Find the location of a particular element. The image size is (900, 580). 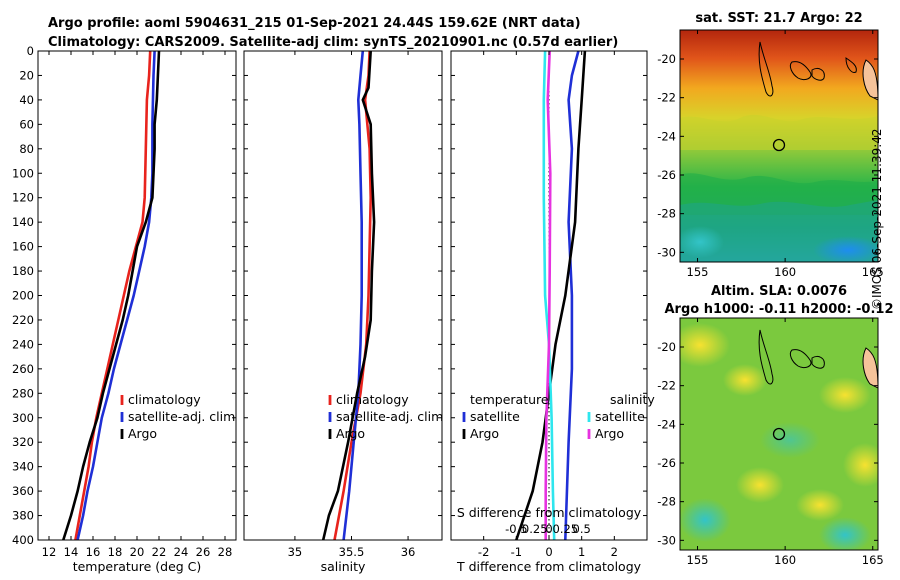

legend-title-temperature: temperature is located at coordinates (509, 399).